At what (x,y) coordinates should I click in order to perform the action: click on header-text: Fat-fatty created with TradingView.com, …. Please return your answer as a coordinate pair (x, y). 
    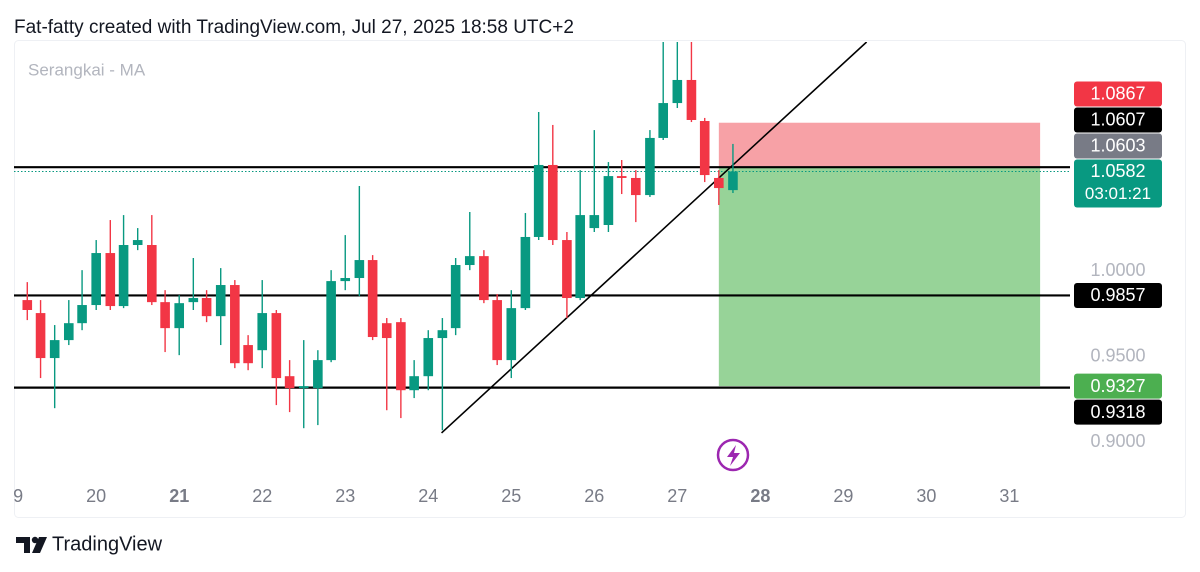
    Looking at the image, I should click on (294, 27).